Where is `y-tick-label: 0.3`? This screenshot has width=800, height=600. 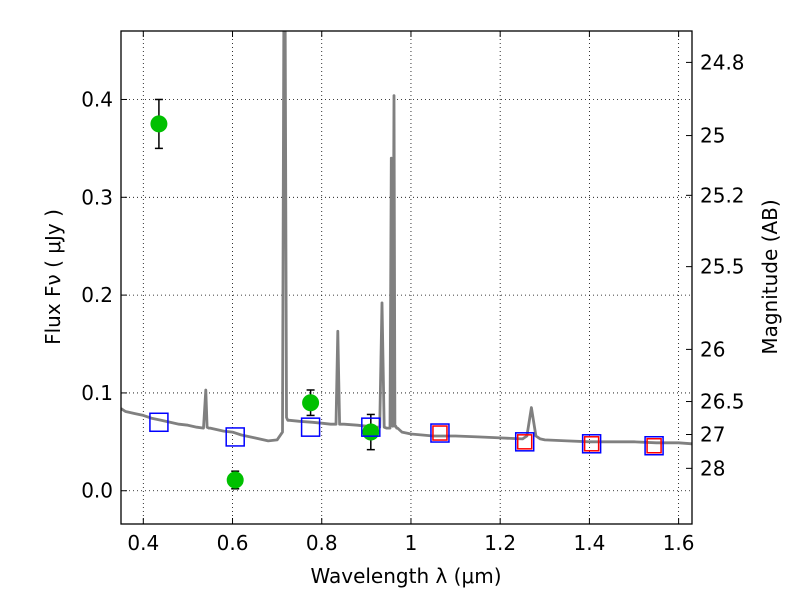
y-tick-label: 0.3 is located at coordinates (97, 197).